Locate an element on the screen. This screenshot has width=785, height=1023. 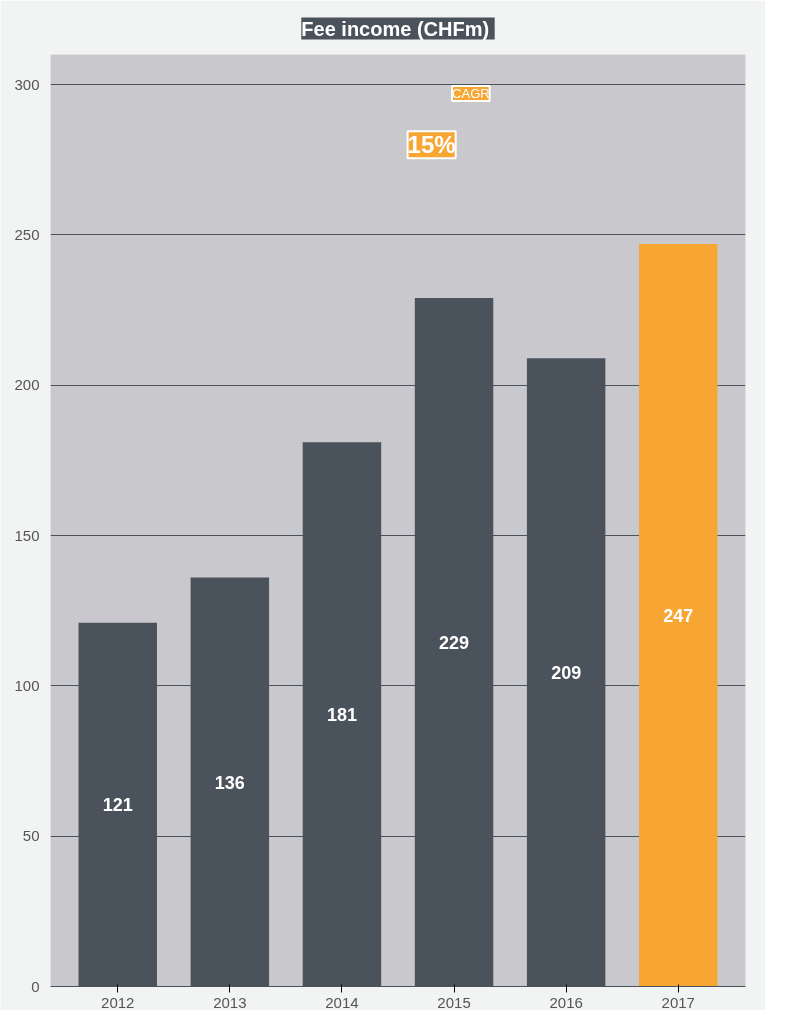
y-tick-label: 50 is located at coordinates (31, 836).